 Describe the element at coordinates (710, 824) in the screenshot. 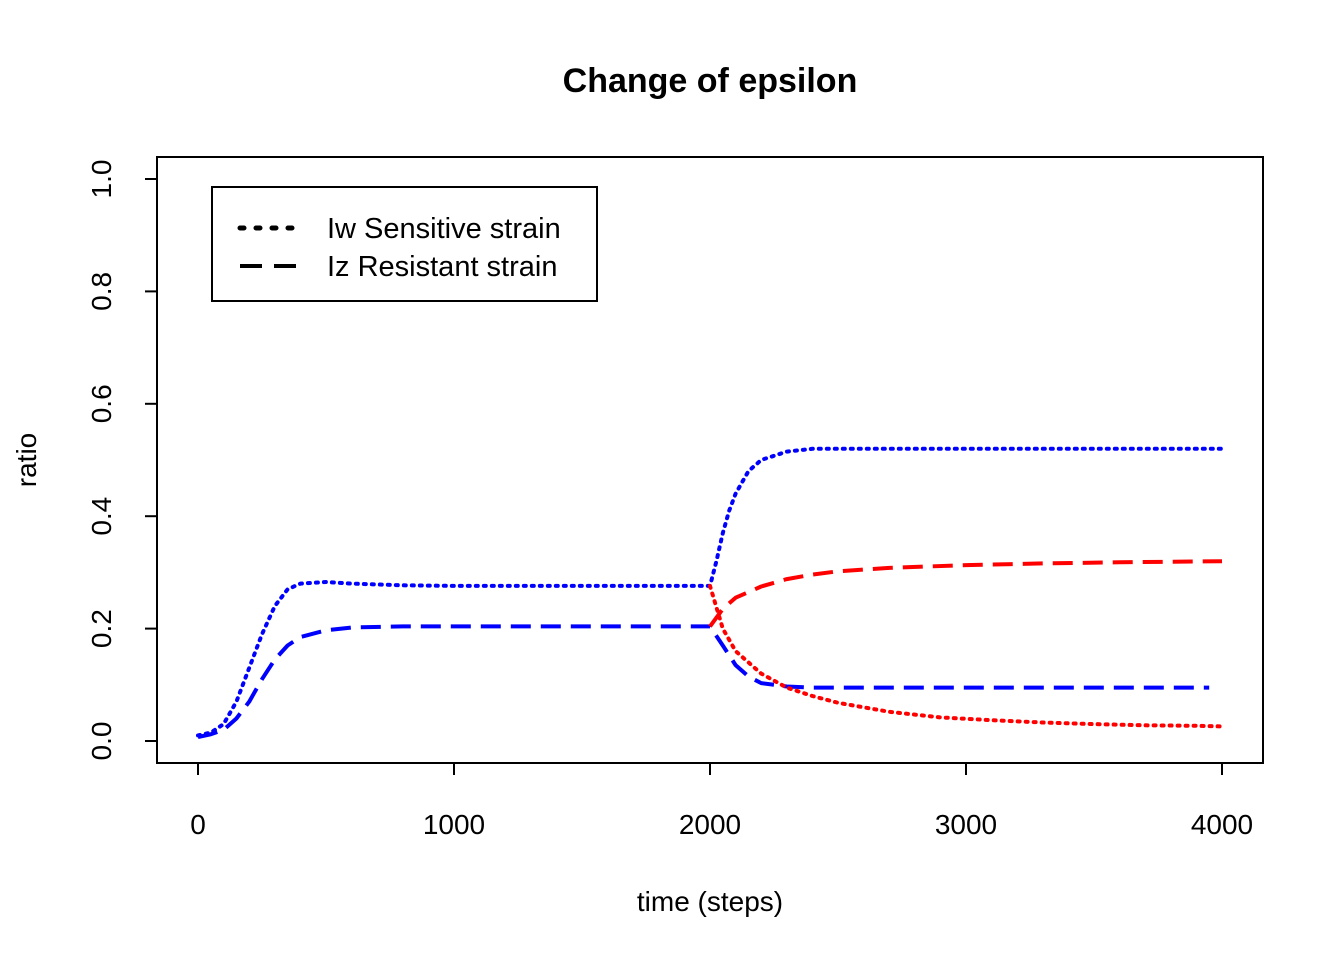

I see `x-tick-label: 2000` at that location.